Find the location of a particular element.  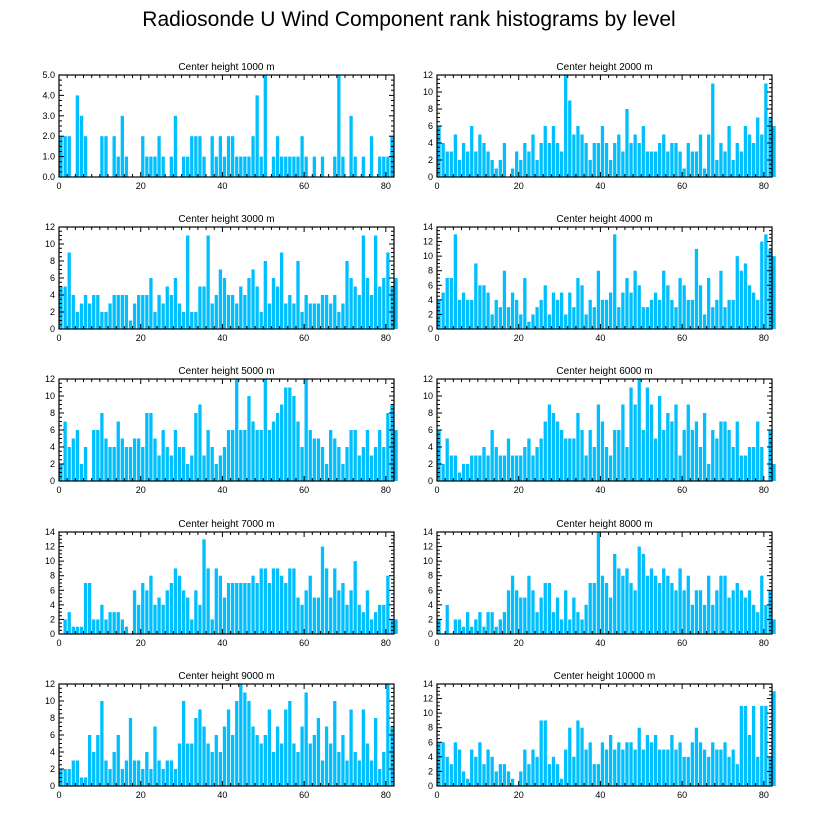

y-tick-label: 0 is located at coordinates (52, 786).